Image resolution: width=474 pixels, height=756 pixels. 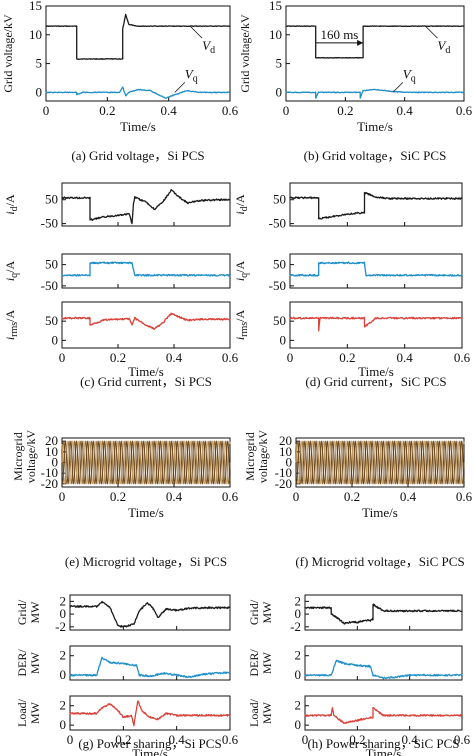 I want to click on chart-h-panel-2-ytick-label: 2, so click(x=298, y=705).